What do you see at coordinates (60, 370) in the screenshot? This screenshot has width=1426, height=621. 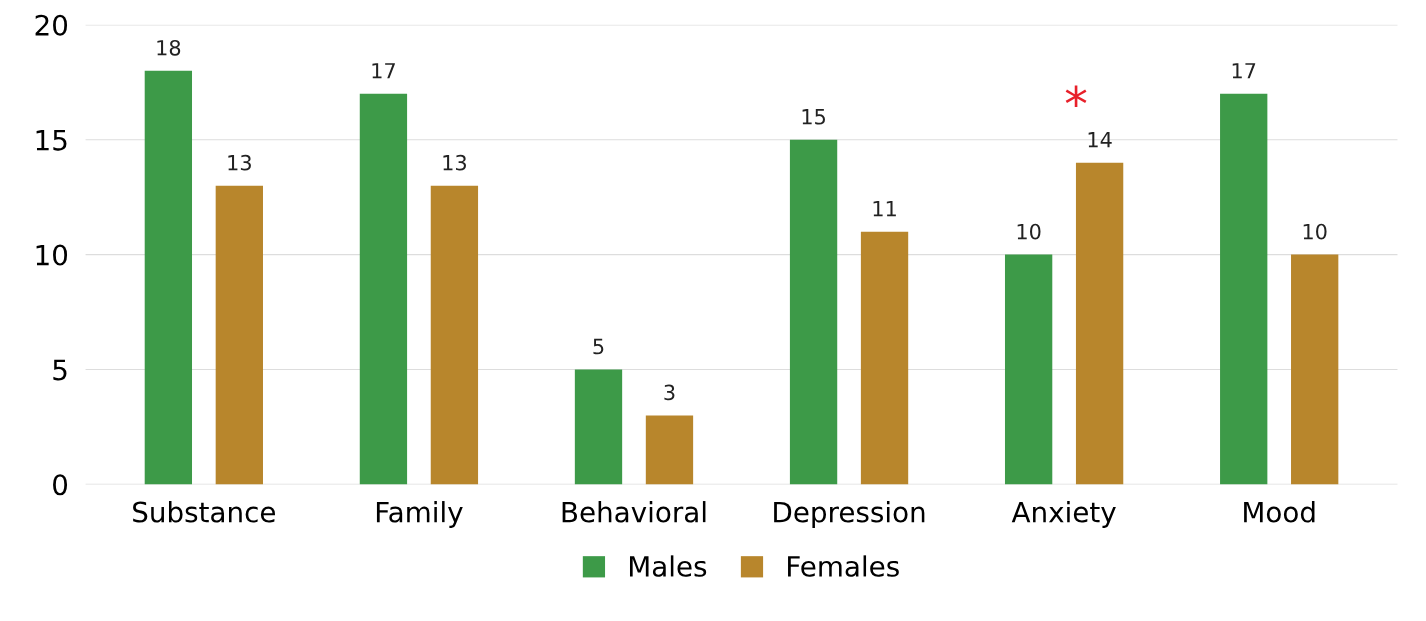 I see `y-tick-label: 5` at bounding box center [60, 370].